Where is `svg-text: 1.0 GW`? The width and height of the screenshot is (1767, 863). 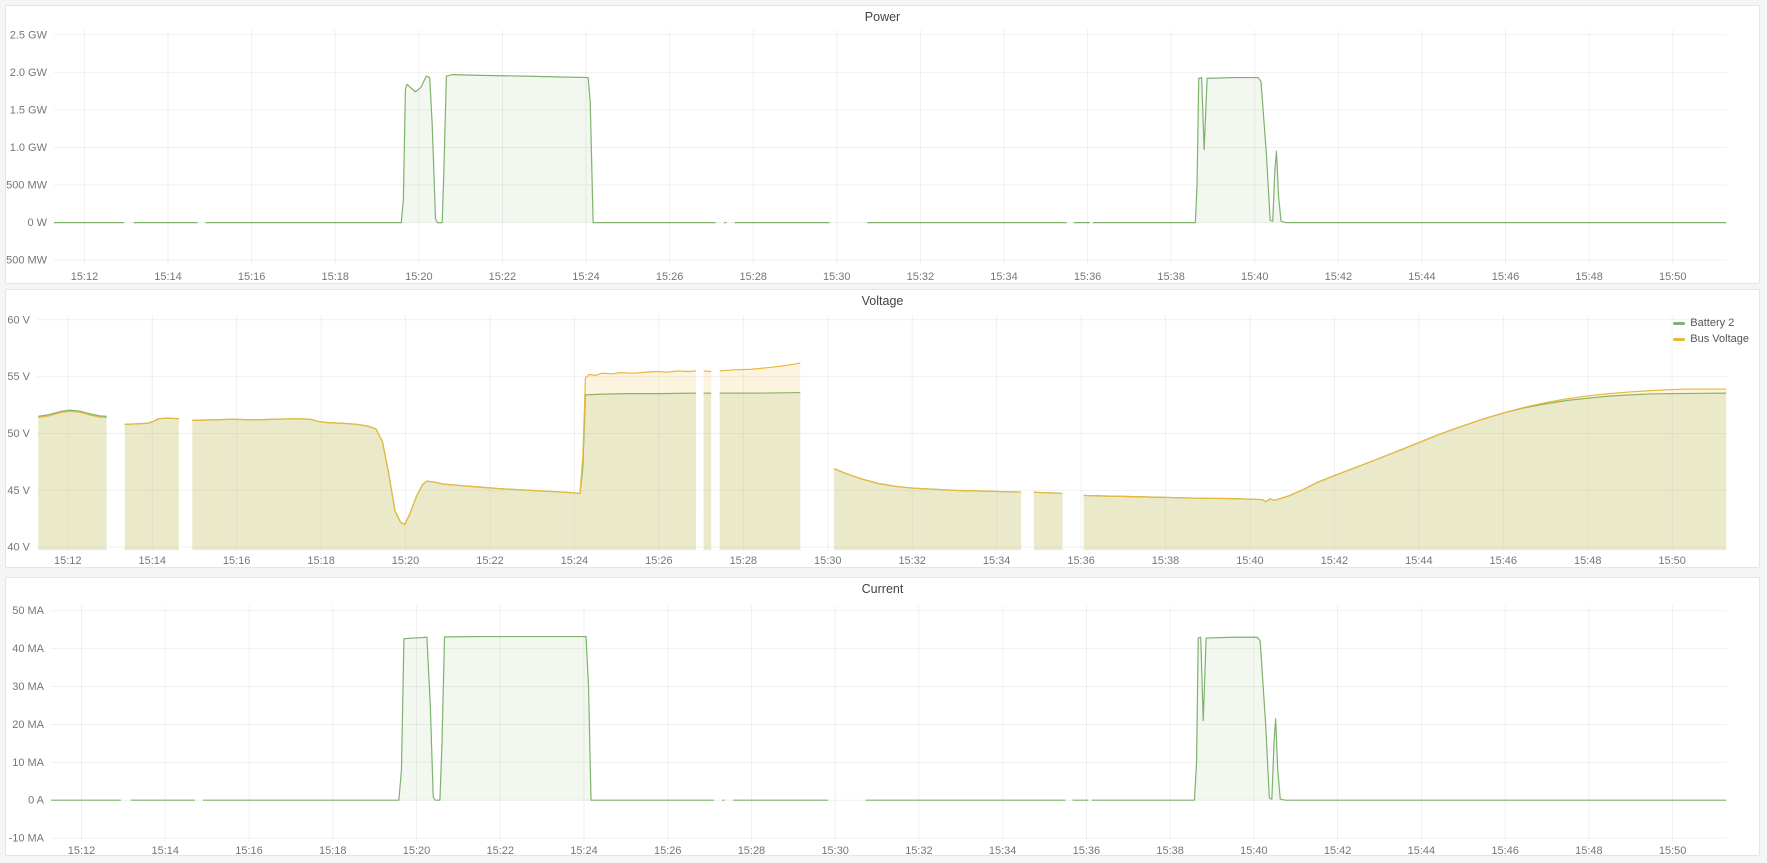
svg-text: 1.0 GW is located at coordinates (29, 148).